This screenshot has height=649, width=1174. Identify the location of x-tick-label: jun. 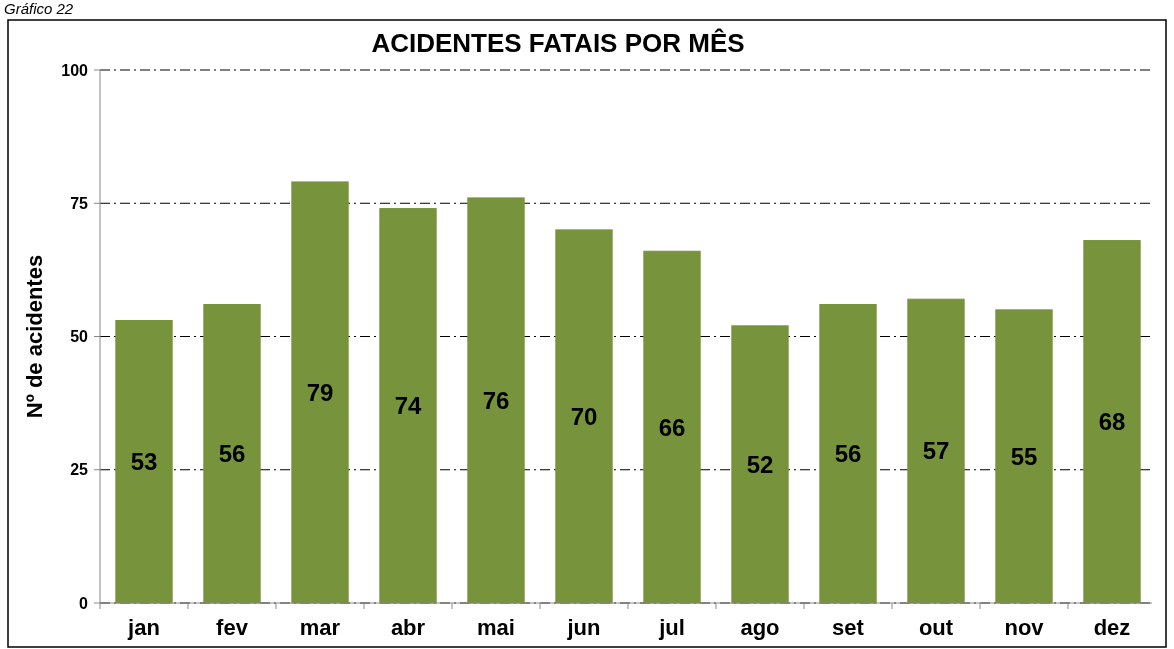
(583, 627).